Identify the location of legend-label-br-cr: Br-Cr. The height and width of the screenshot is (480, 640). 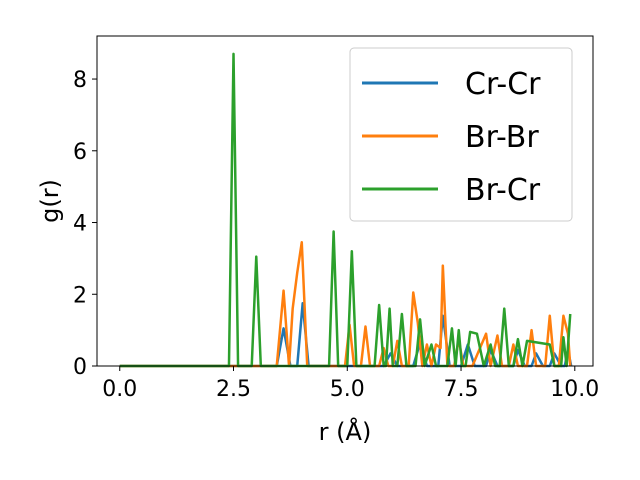
(503, 190).